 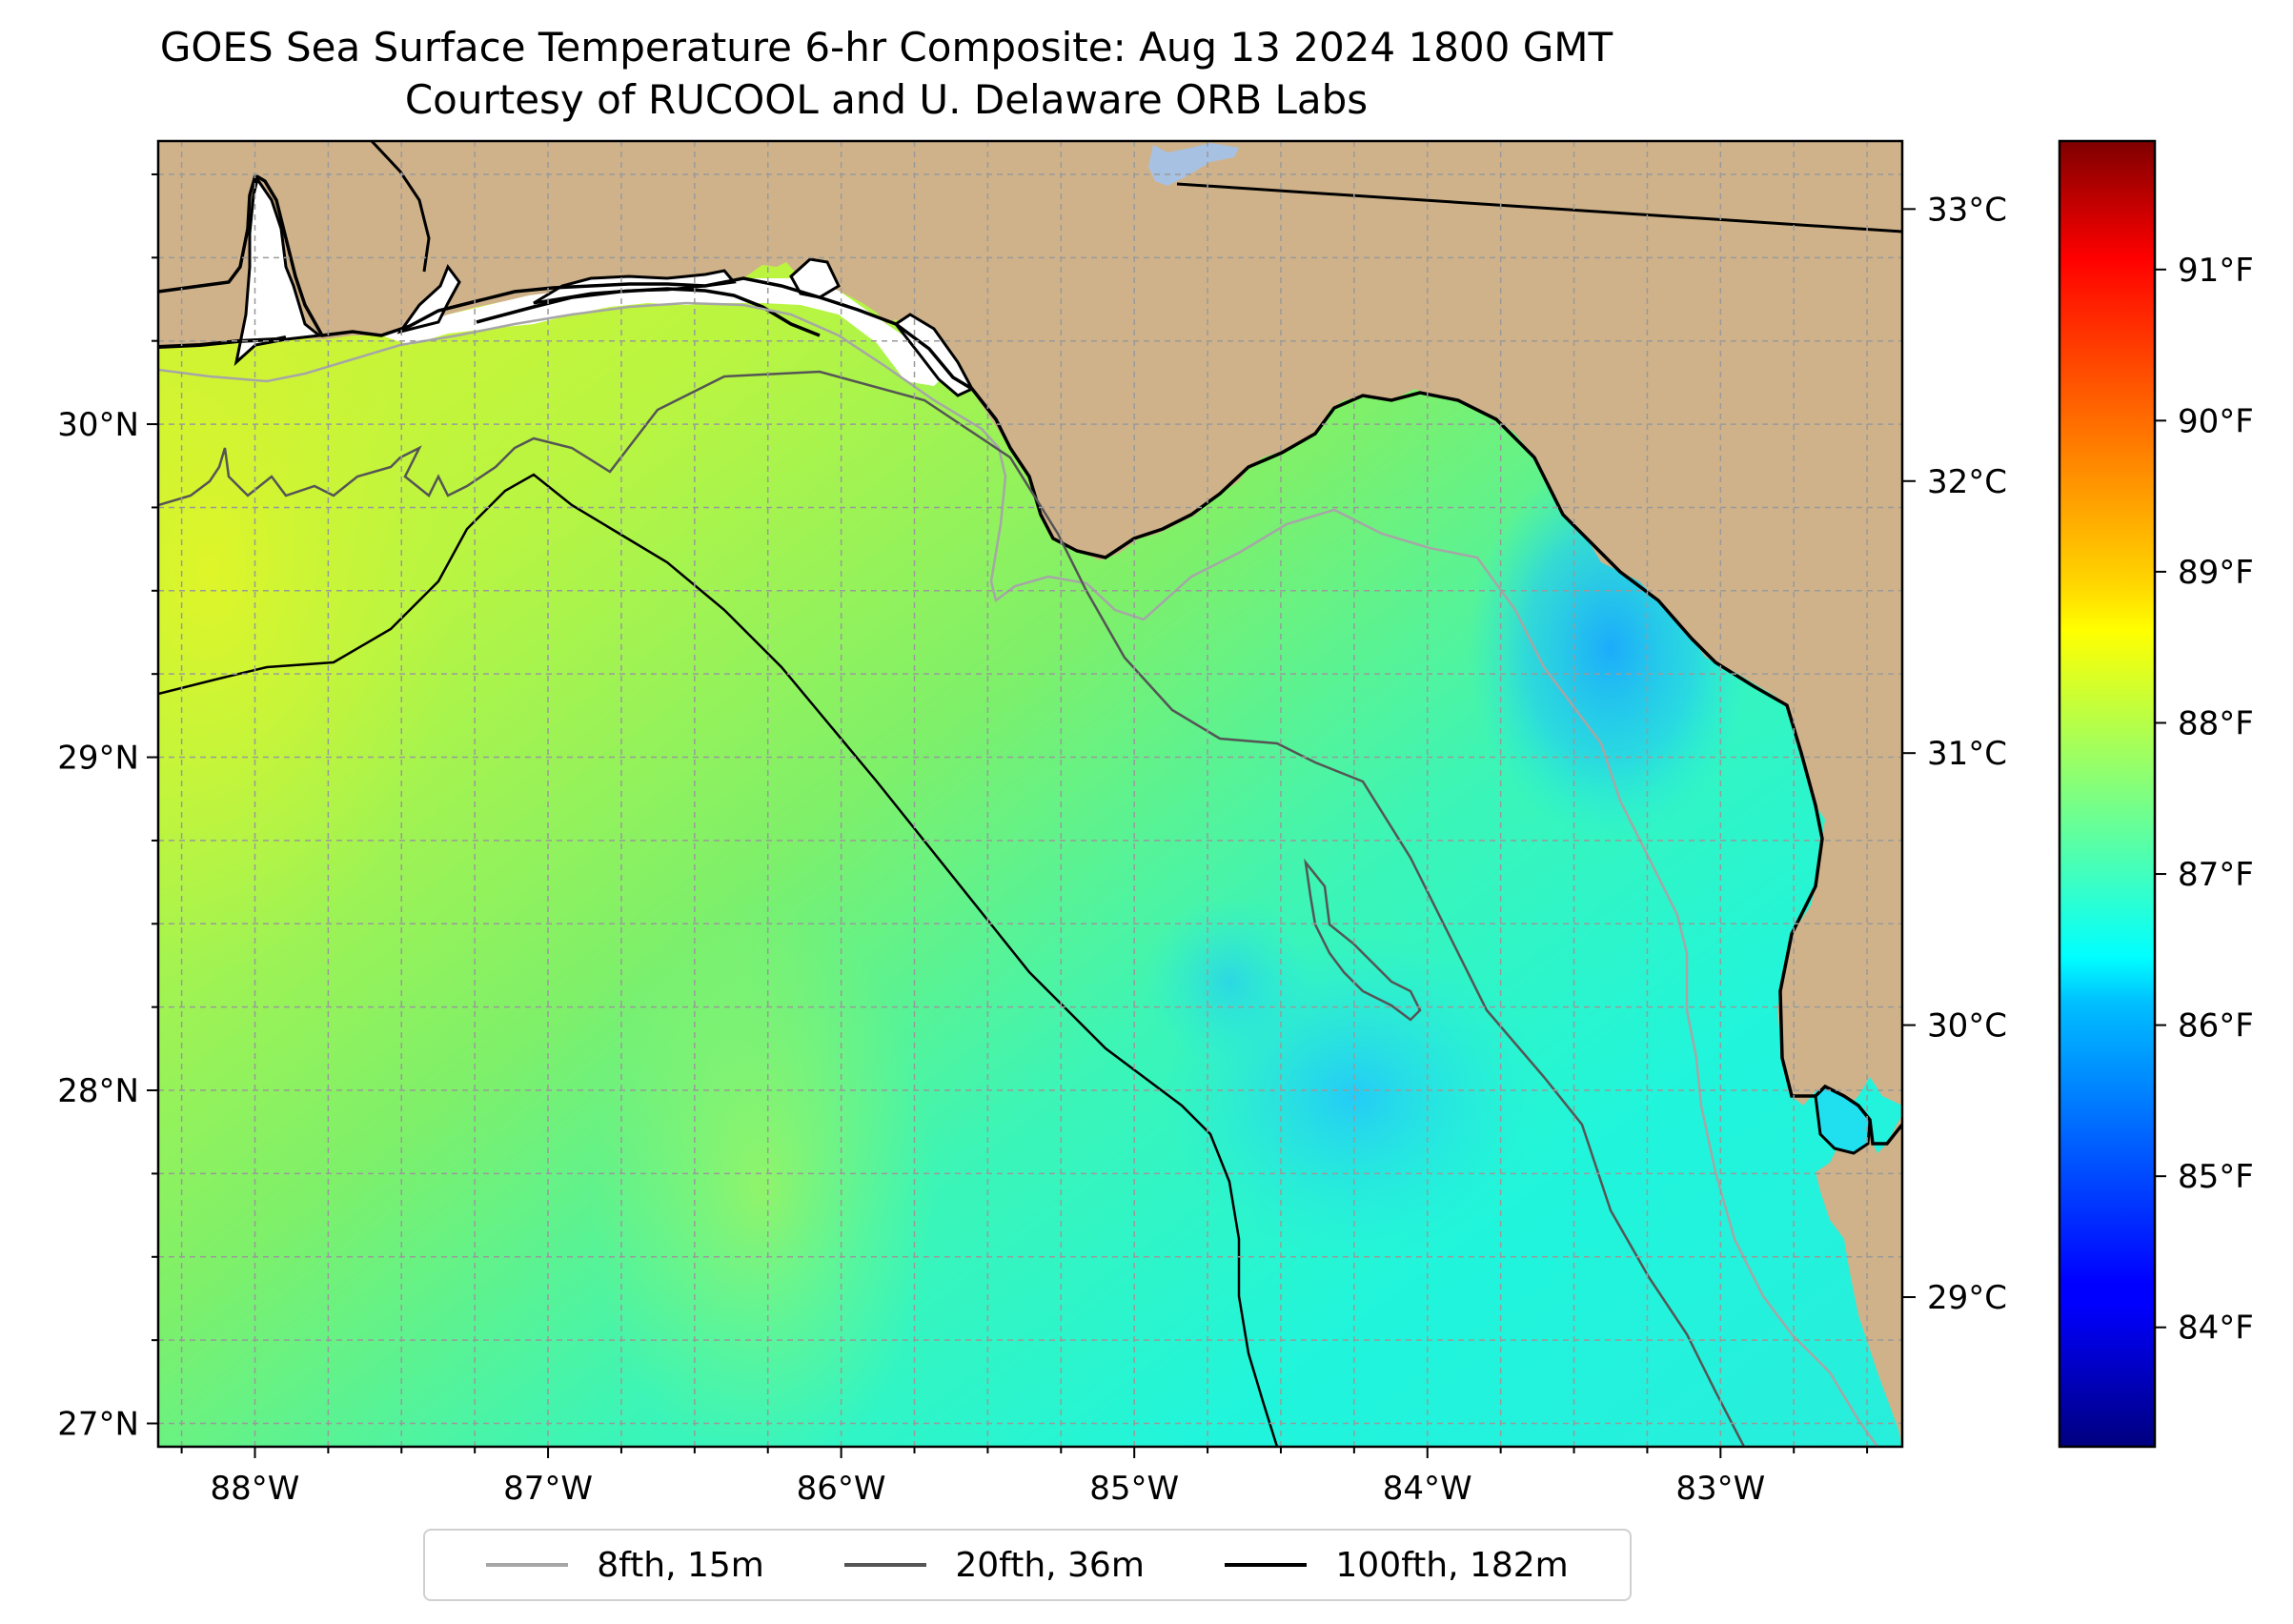 What do you see at coordinates (842, 1489) in the screenshot?
I see `lon-tick-label: 86°W` at bounding box center [842, 1489].